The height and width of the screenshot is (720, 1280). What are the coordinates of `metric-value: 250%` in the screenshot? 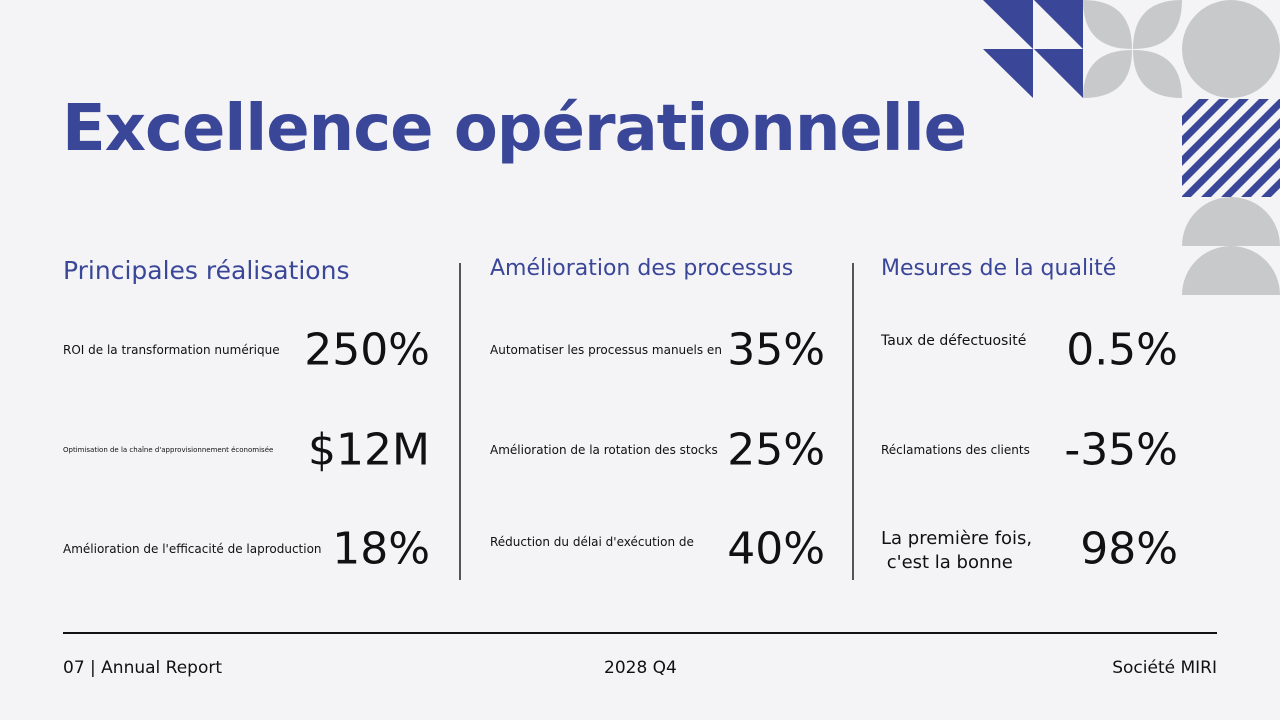 It's located at (367, 350).